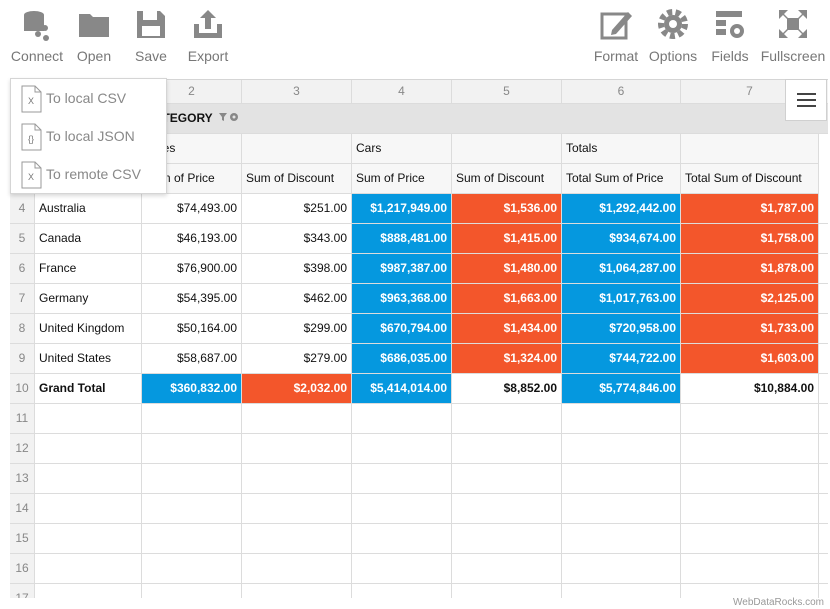 This screenshot has height=609, width=830. Describe the element at coordinates (793, 24) in the screenshot. I see `fullscreen-icon` at that location.